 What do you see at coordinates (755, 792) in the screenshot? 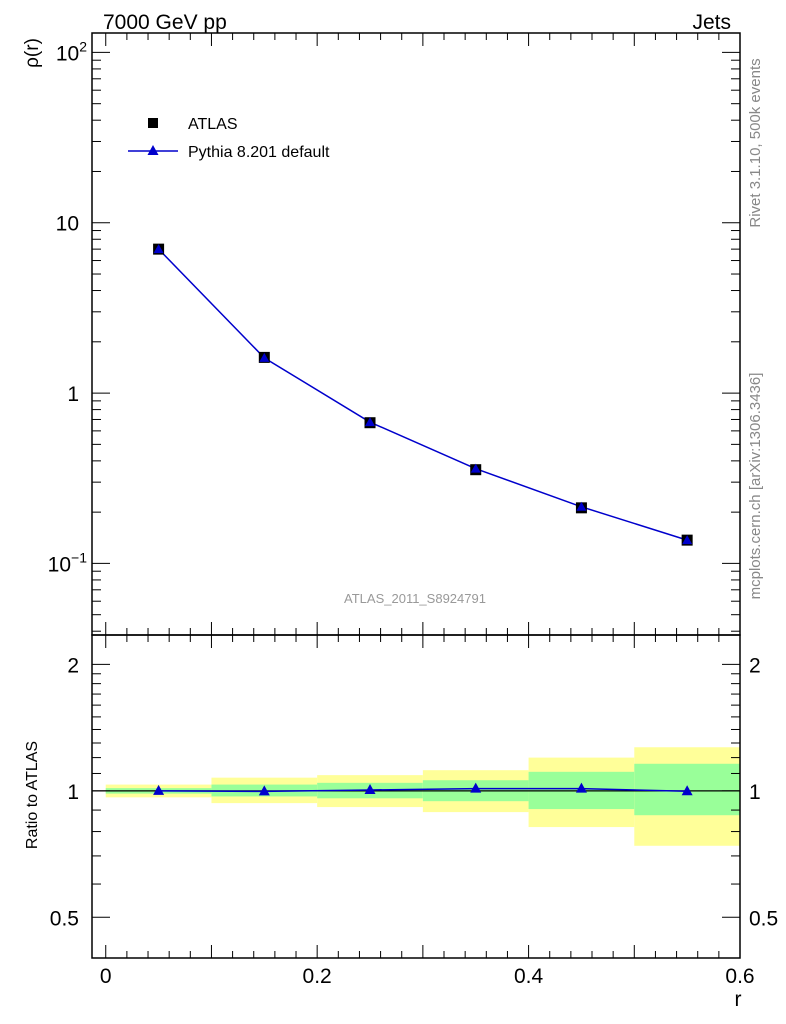
I see `ratio-y-tick-label-right: 1` at bounding box center [755, 792].